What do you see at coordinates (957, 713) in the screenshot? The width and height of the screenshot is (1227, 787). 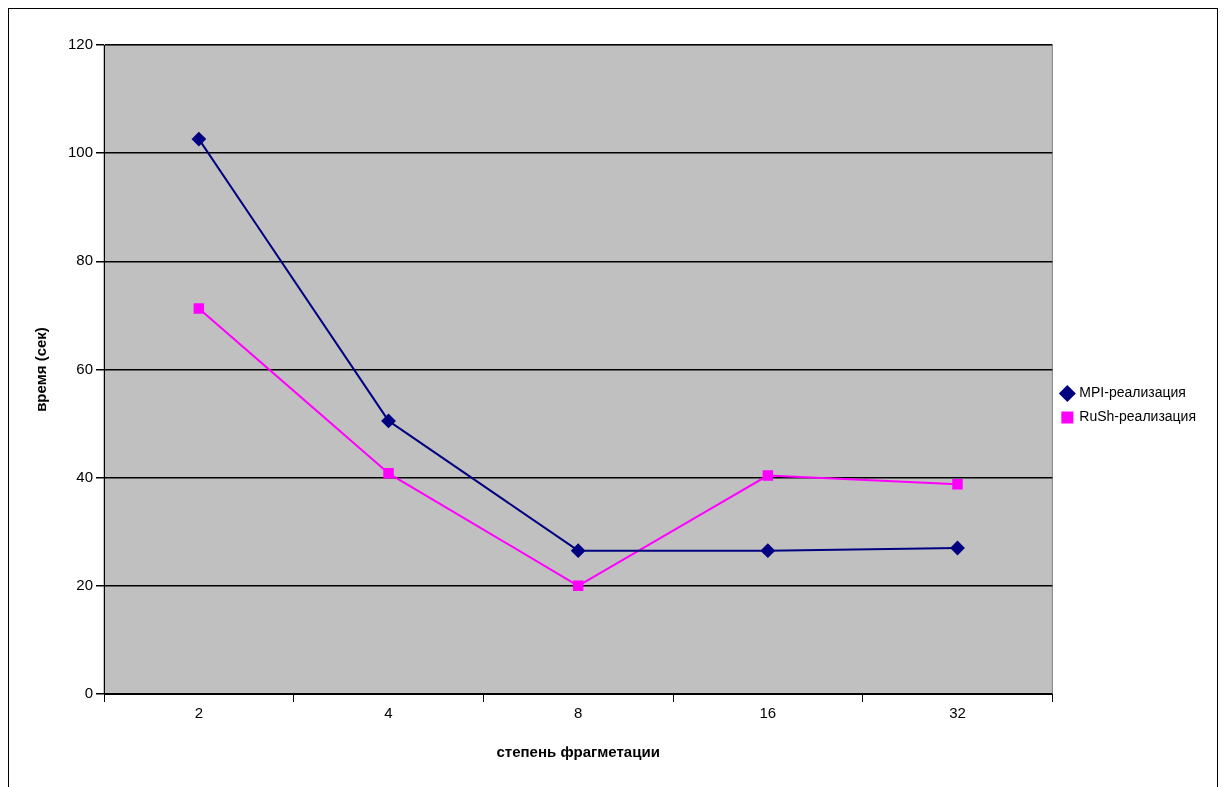 I see `x-tick-label: 32` at bounding box center [957, 713].